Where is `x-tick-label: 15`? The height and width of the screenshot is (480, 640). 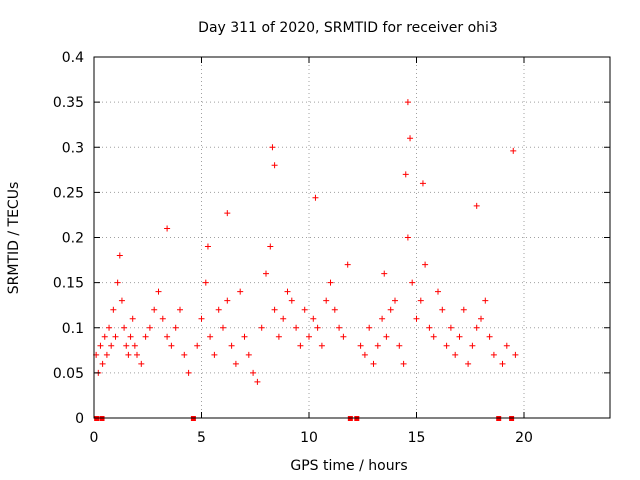
x-tick-label: 15 is located at coordinates (417, 438).